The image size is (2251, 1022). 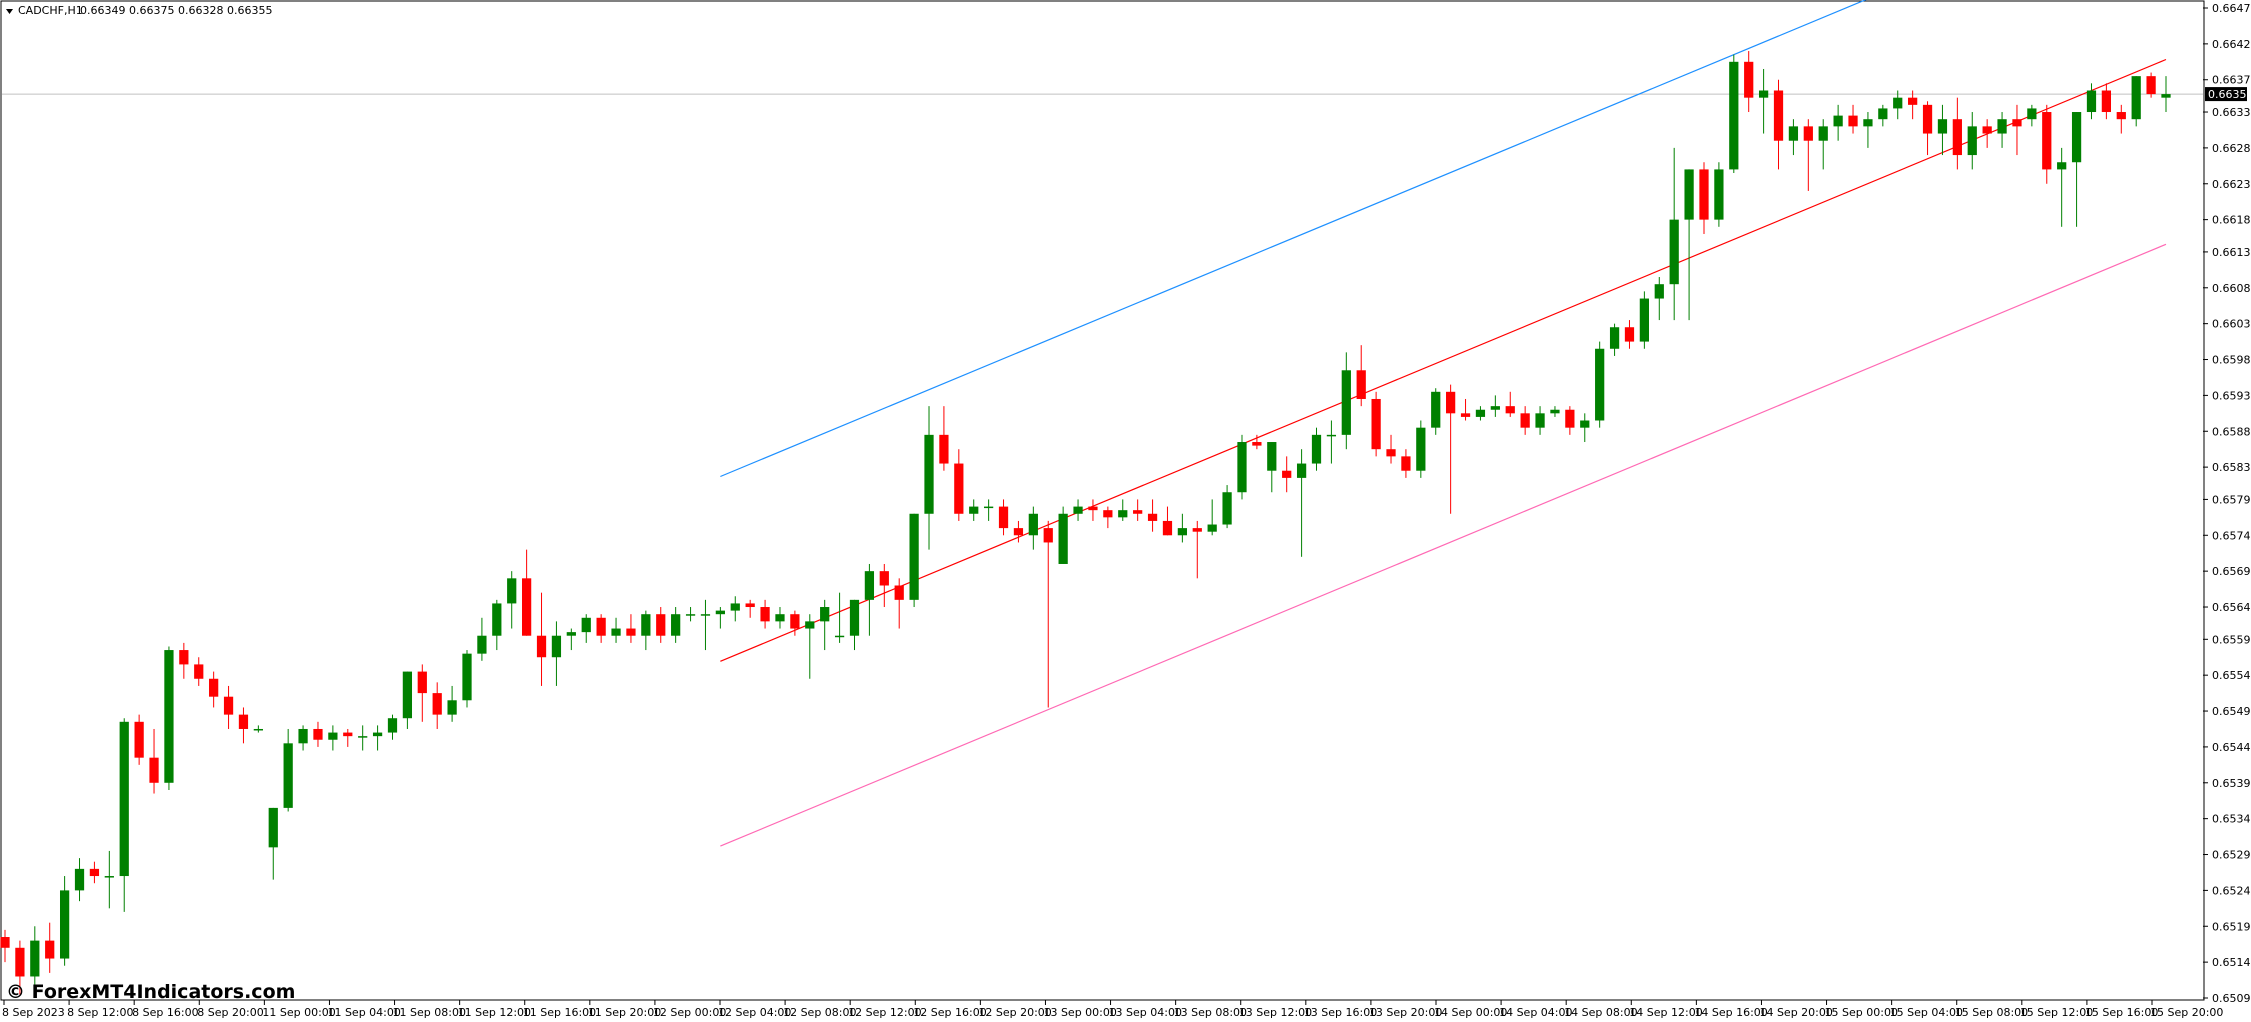 I want to click on x-tick-label: 15 Sep 16:00, so click(x=2121, y=1012).